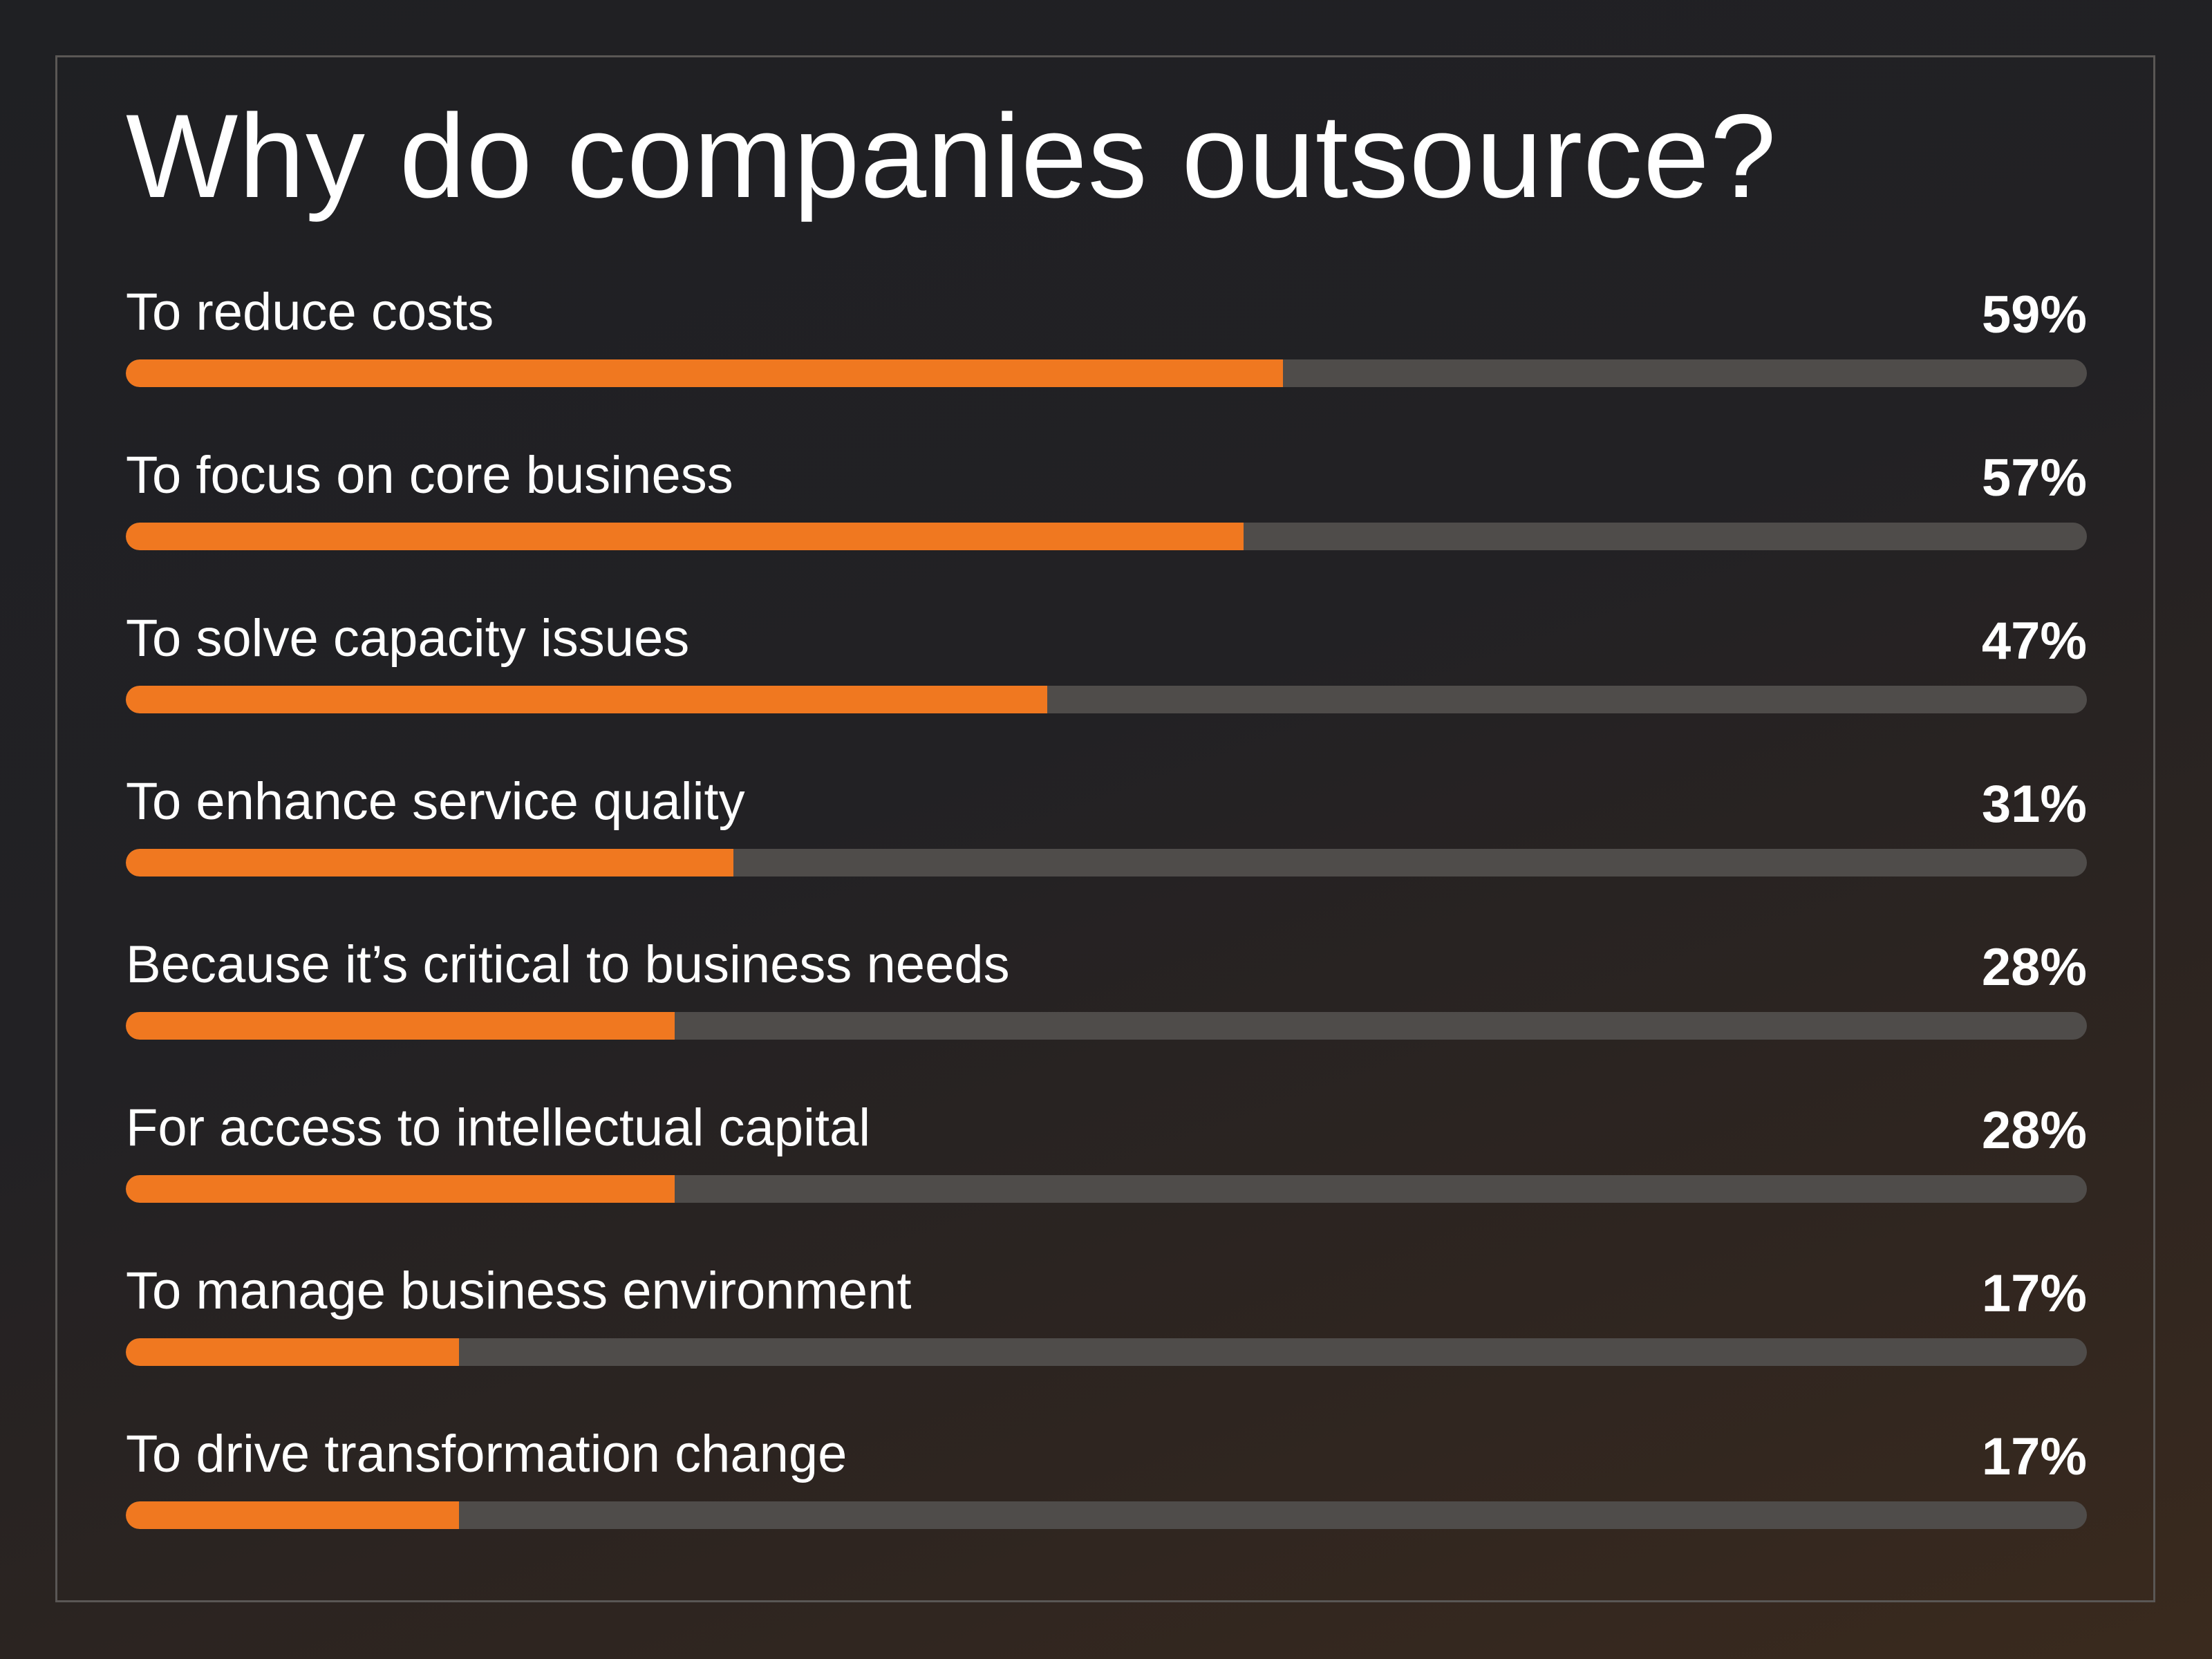  Describe the element at coordinates (1106, 1171) in the screenshot. I see `bar-row: For access to intellectual capital 28%` at that location.